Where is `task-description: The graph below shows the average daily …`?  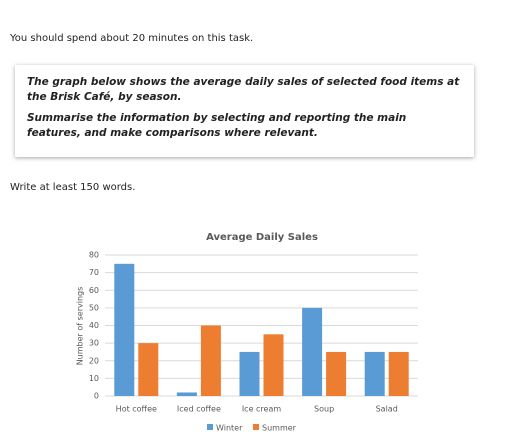
task-description: The graph below shows the average daily … is located at coordinates (243, 89).